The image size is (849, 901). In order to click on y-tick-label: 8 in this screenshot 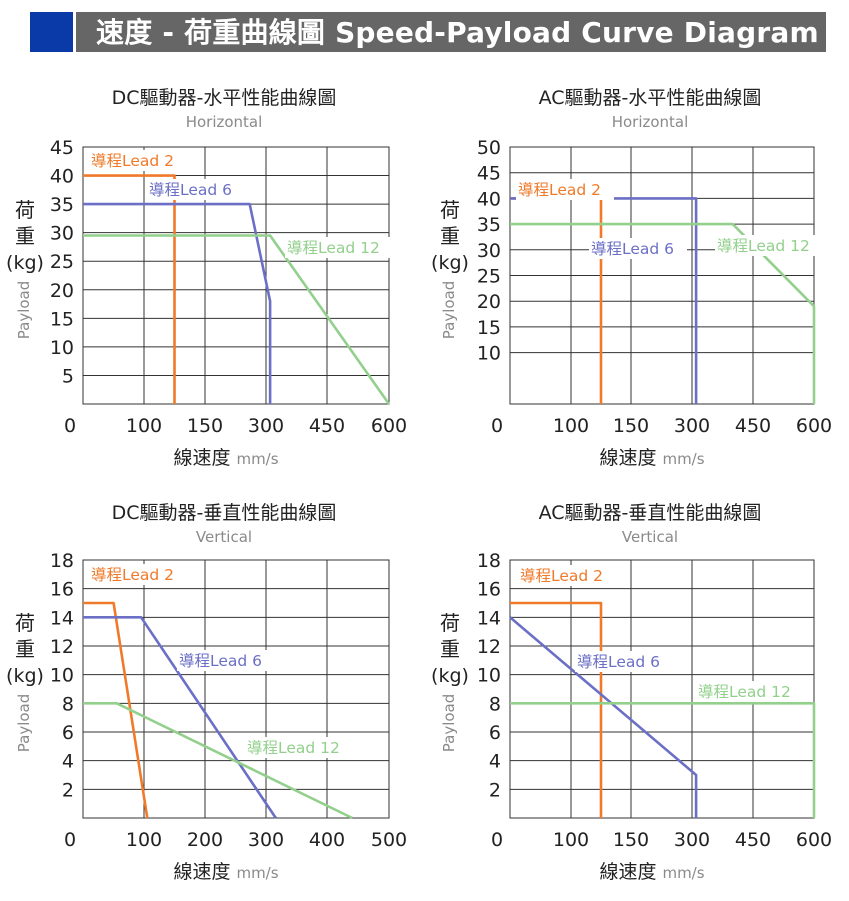, I will do `click(68, 704)`.